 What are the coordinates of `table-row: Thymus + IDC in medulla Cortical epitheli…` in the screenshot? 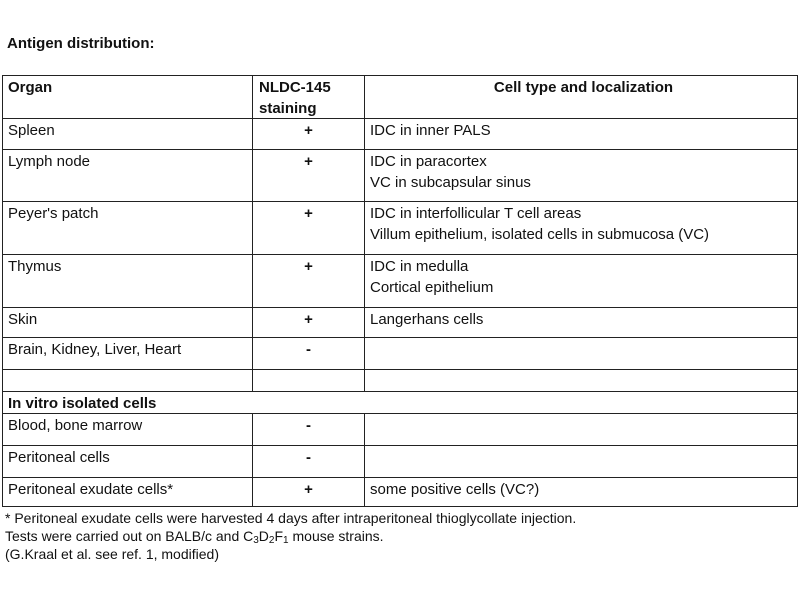 It's located at (400, 281).